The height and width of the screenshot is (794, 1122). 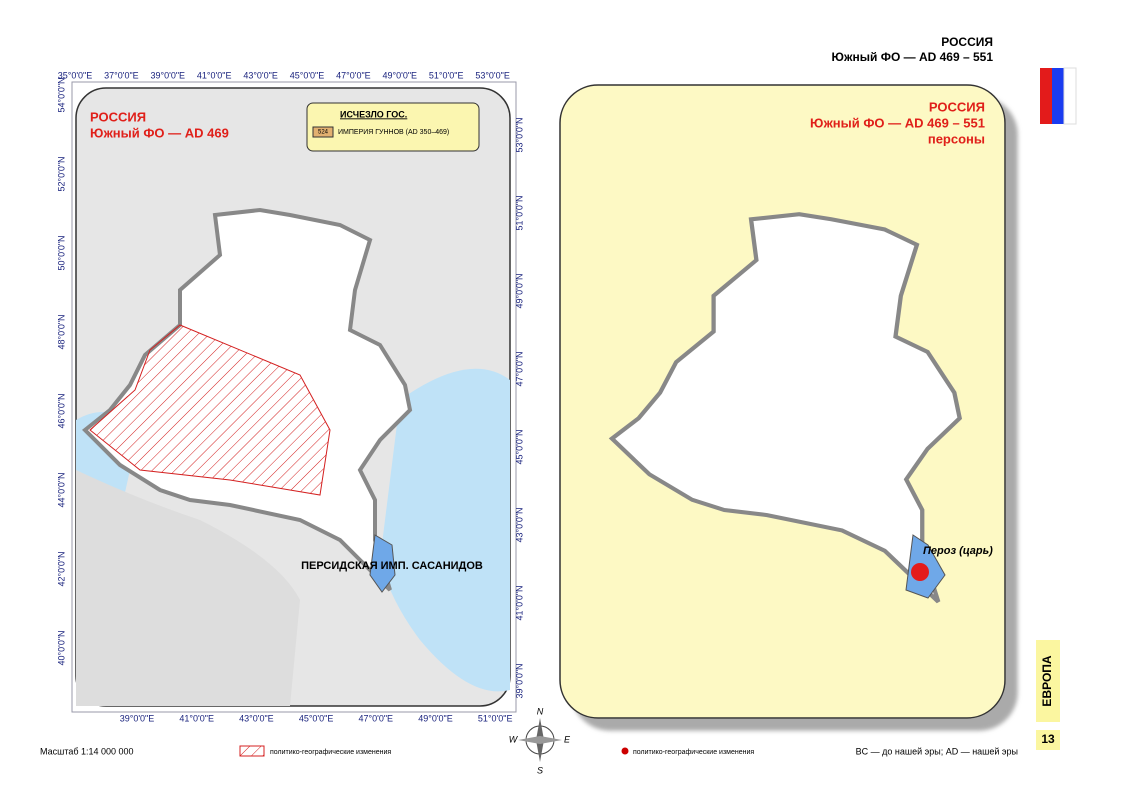 I want to click on section-tab, so click(x=1048, y=681).